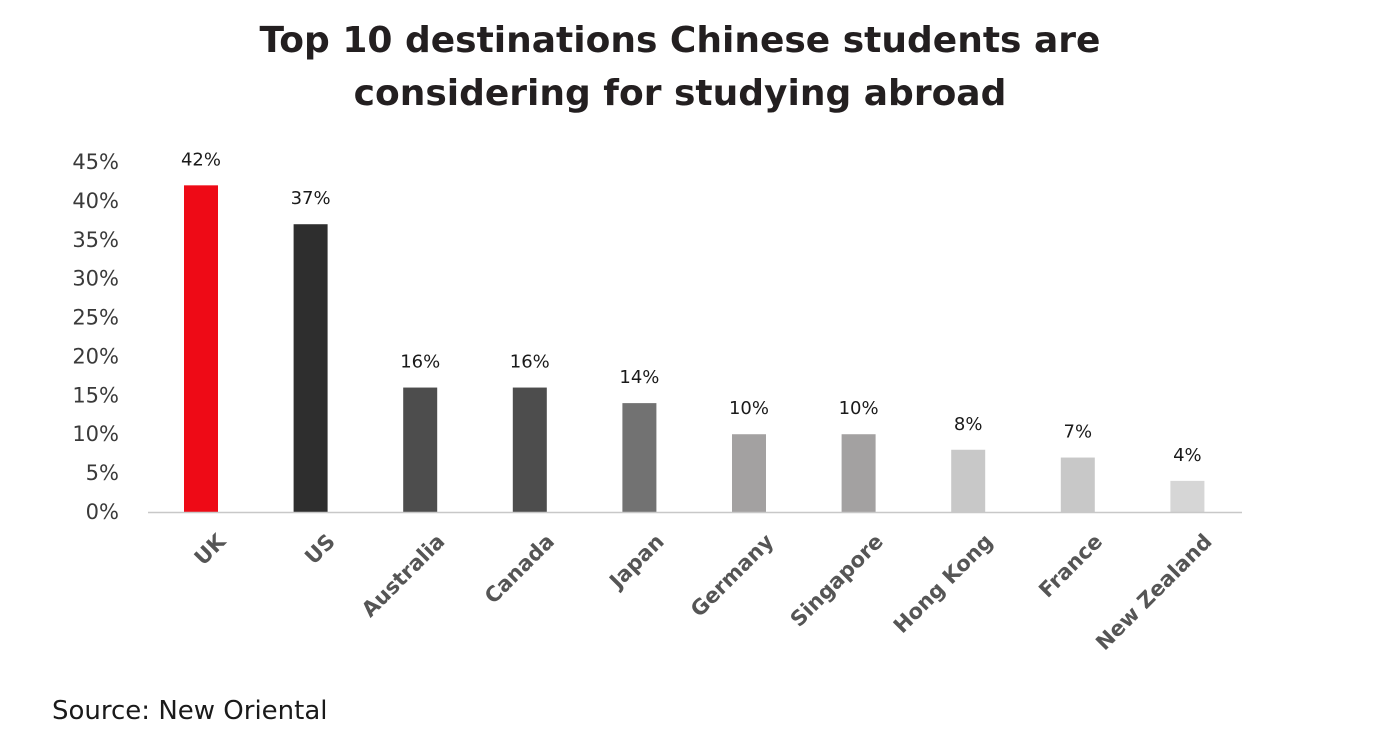  What do you see at coordinates (1187, 496) in the screenshot?
I see `bar-new-zealand` at bounding box center [1187, 496].